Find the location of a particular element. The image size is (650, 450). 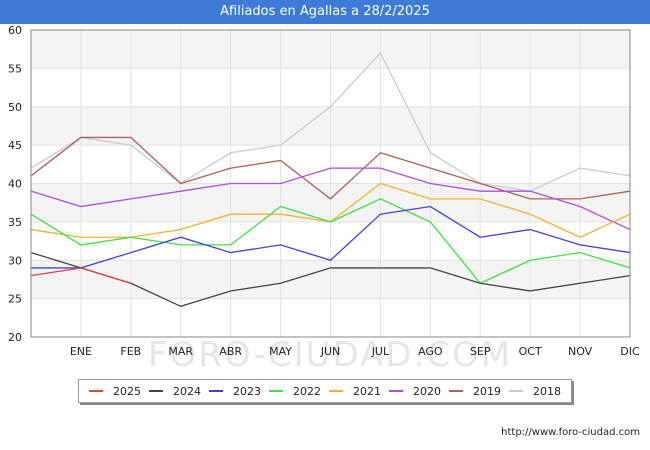

y-axis-ticks: 20 25 30 35 40 45 50 55 60 is located at coordinates (15, 184).